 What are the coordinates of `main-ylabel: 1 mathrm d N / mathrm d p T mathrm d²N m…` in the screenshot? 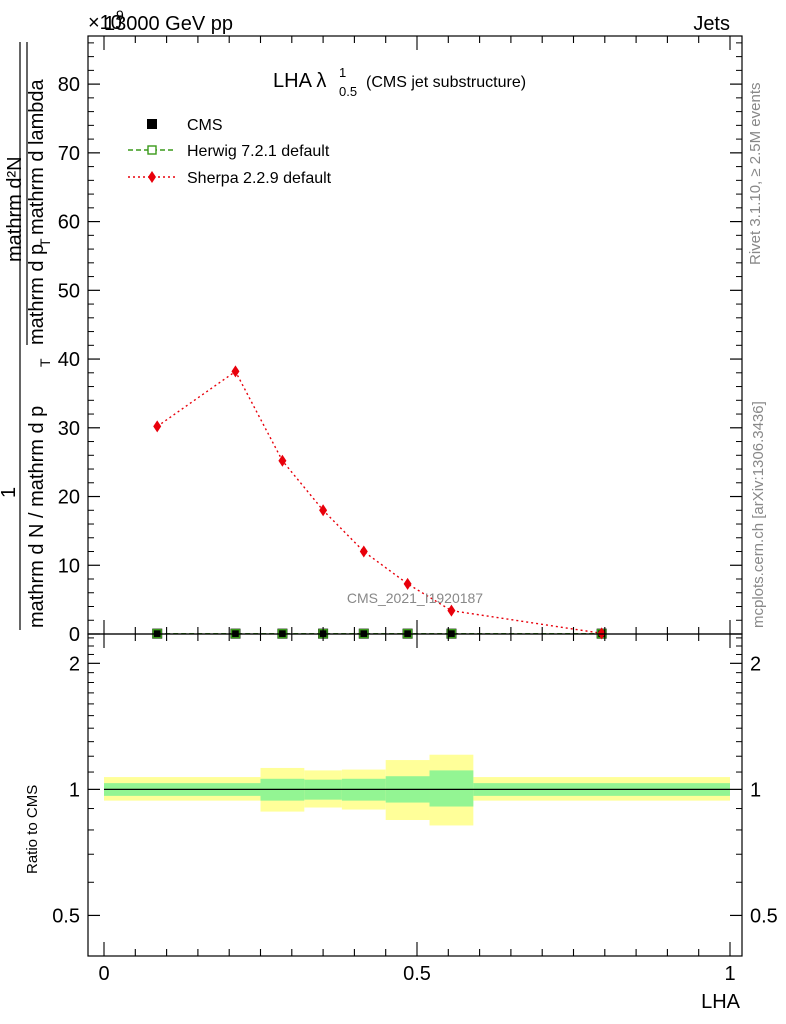 It's located at (26, 336).